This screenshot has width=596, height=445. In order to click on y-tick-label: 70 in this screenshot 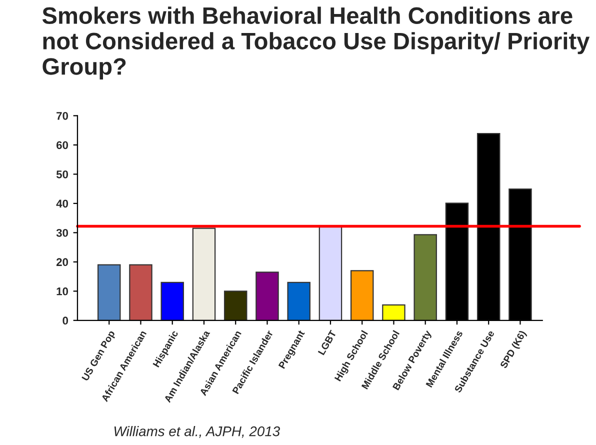, I will do `click(62, 116)`.